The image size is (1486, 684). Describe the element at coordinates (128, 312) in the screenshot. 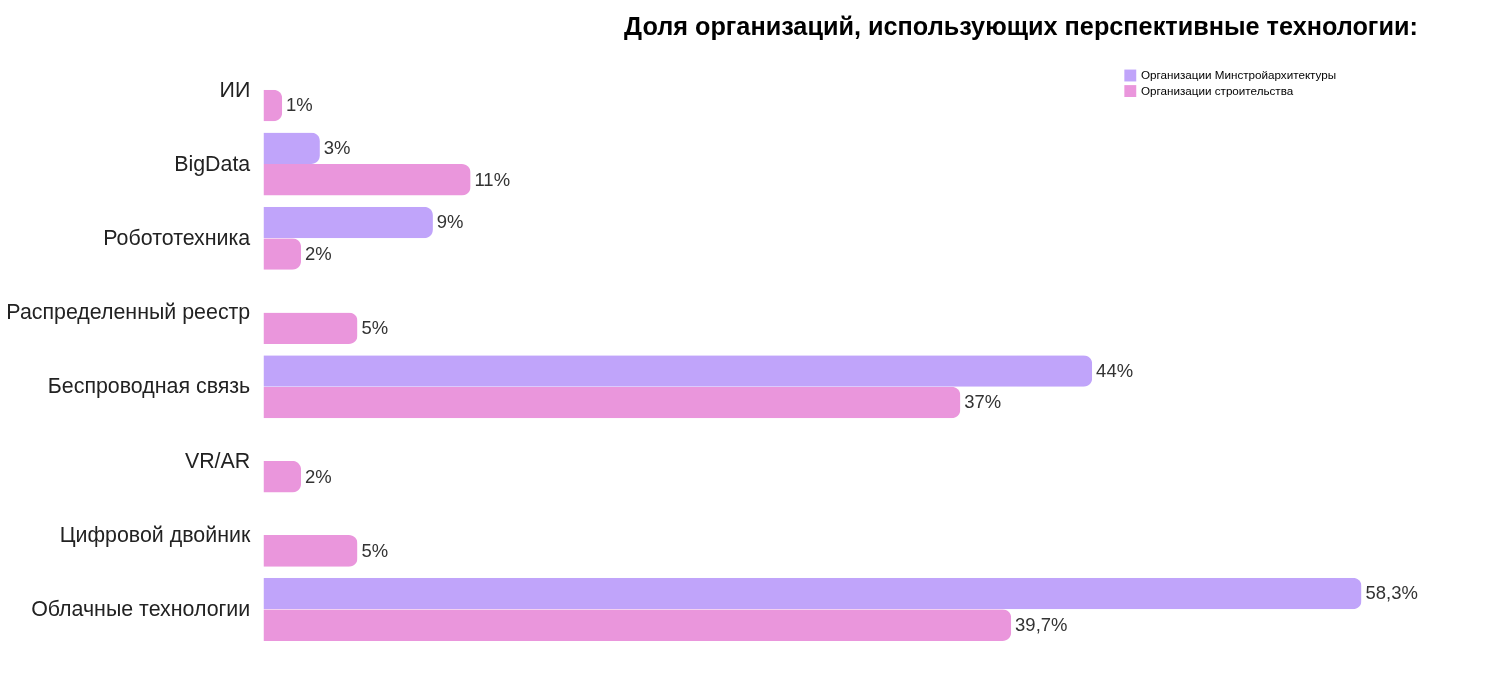

I see `y-tick-label: Распределенный реестр` at that location.